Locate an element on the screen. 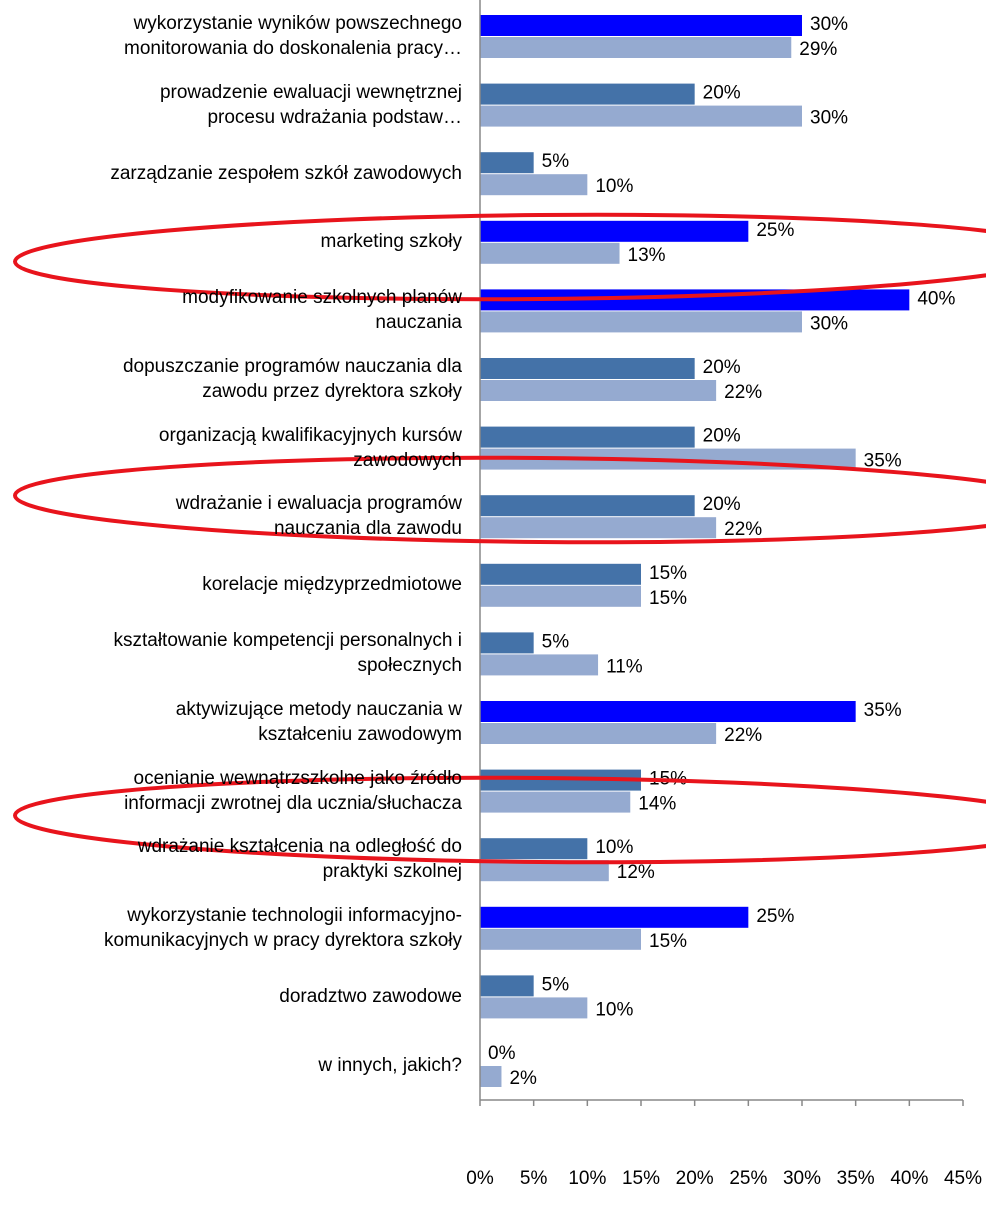  x-tick-label: 5% is located at coordinates (534, 1178).